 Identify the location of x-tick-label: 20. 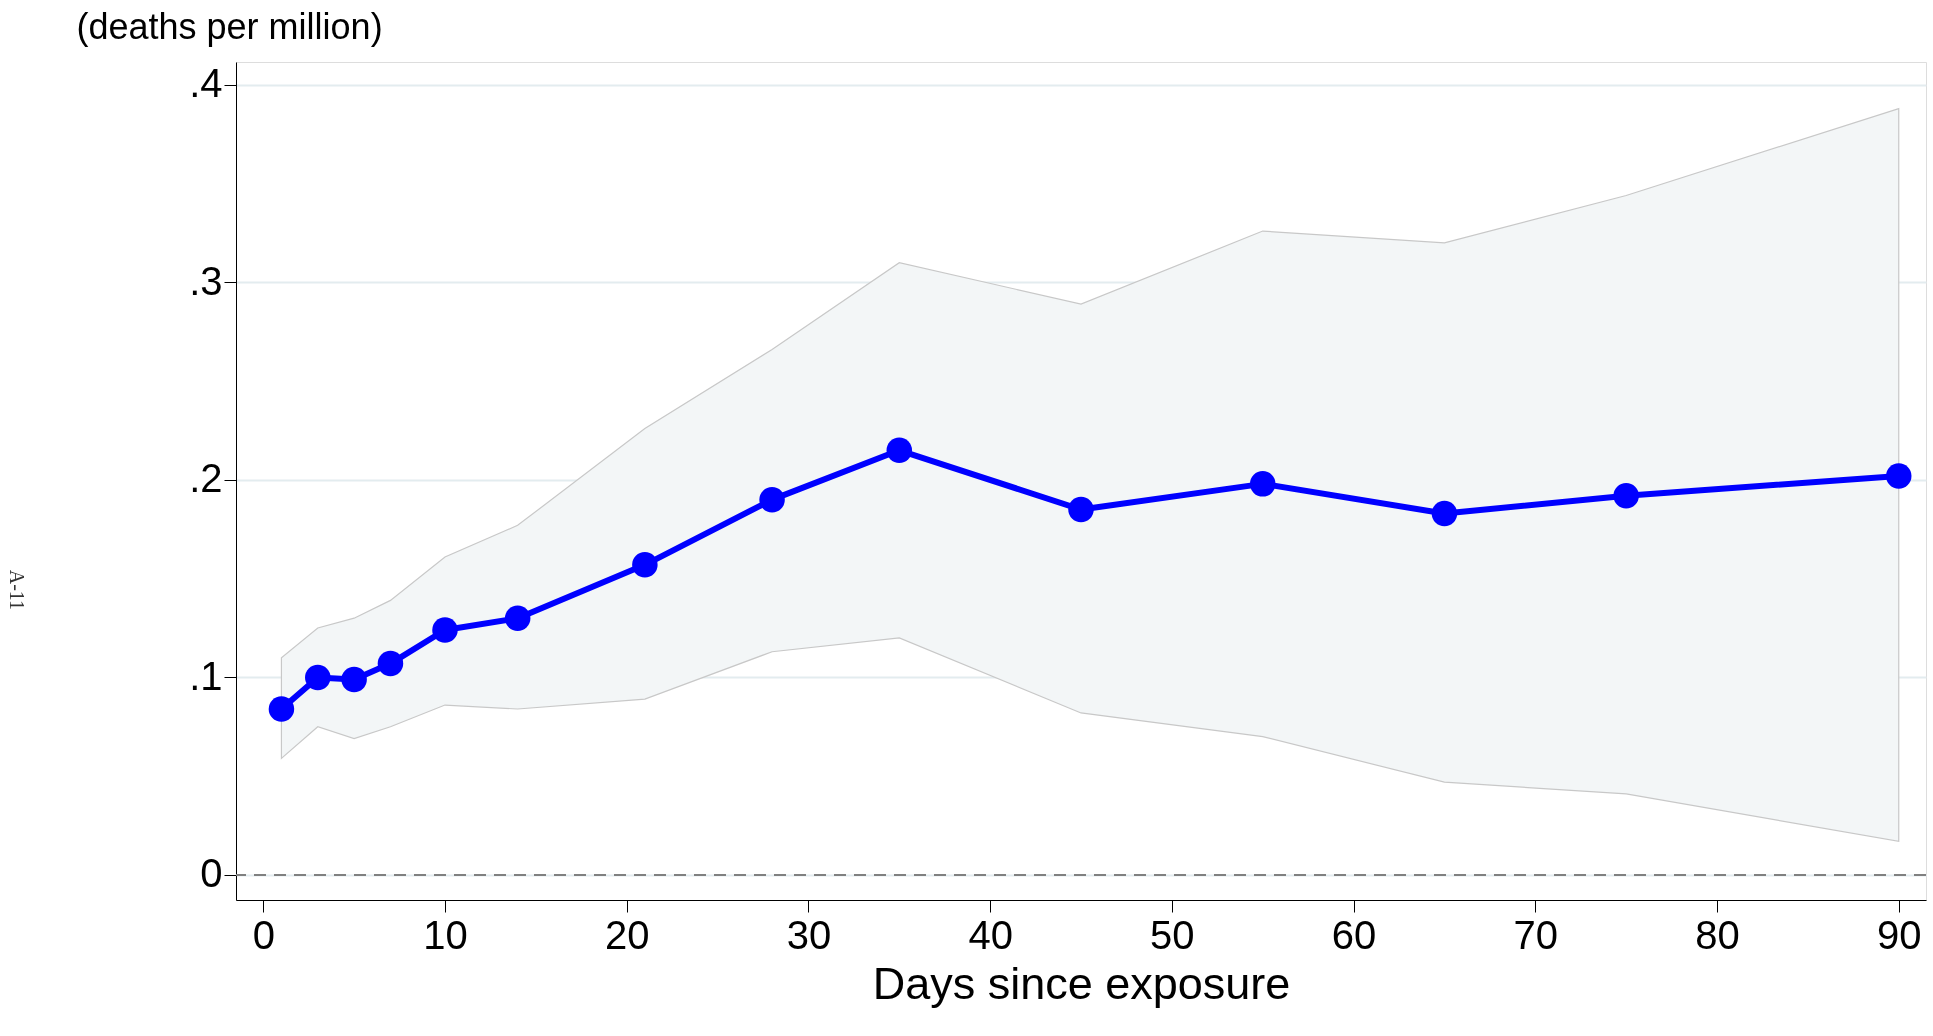
(627, 934).